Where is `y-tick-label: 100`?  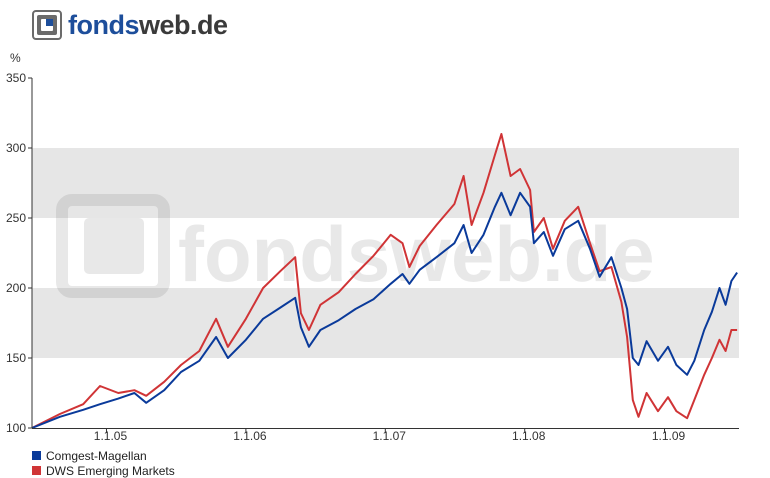
y-tick-label: 100 is located at coordinates (16, 428).